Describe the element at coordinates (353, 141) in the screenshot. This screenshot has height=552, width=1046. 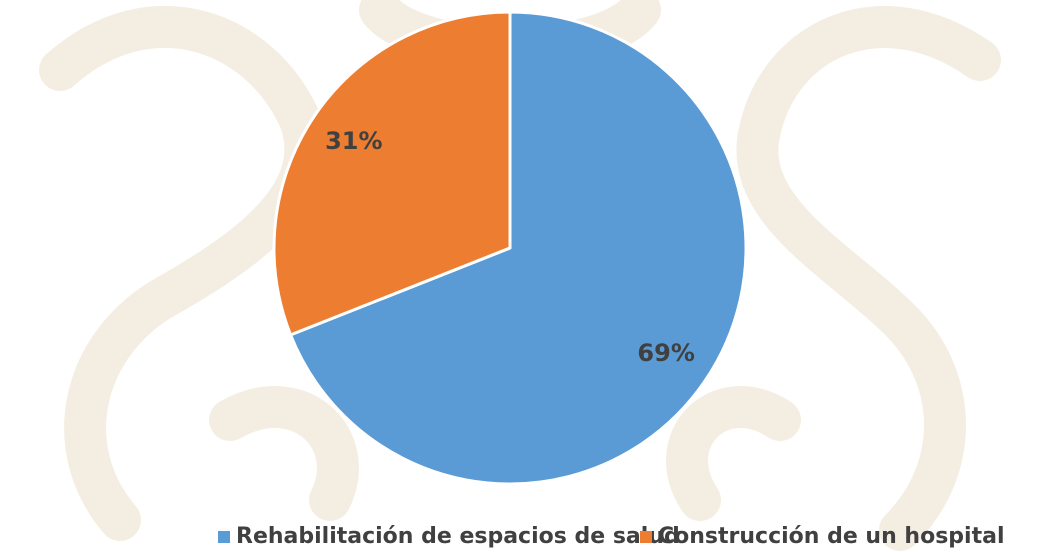
I see `data-label: 31%` at that location.